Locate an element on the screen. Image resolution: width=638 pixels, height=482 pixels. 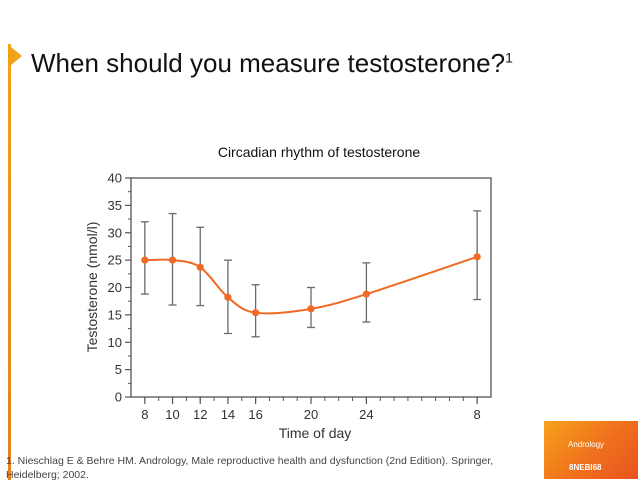
y-tick-label: 10 is located at coordinates (115, 342).